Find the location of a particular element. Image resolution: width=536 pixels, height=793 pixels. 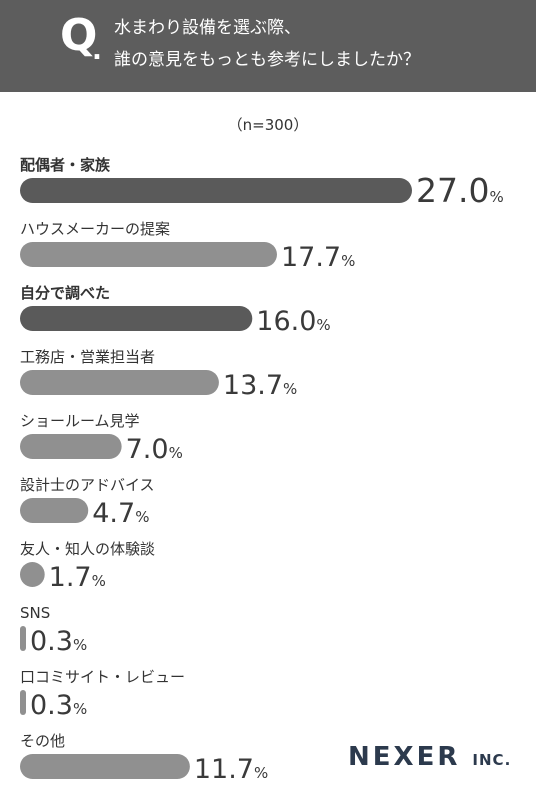

category-label: 工務店・営業担当者 is located at coordinates (87, 357).